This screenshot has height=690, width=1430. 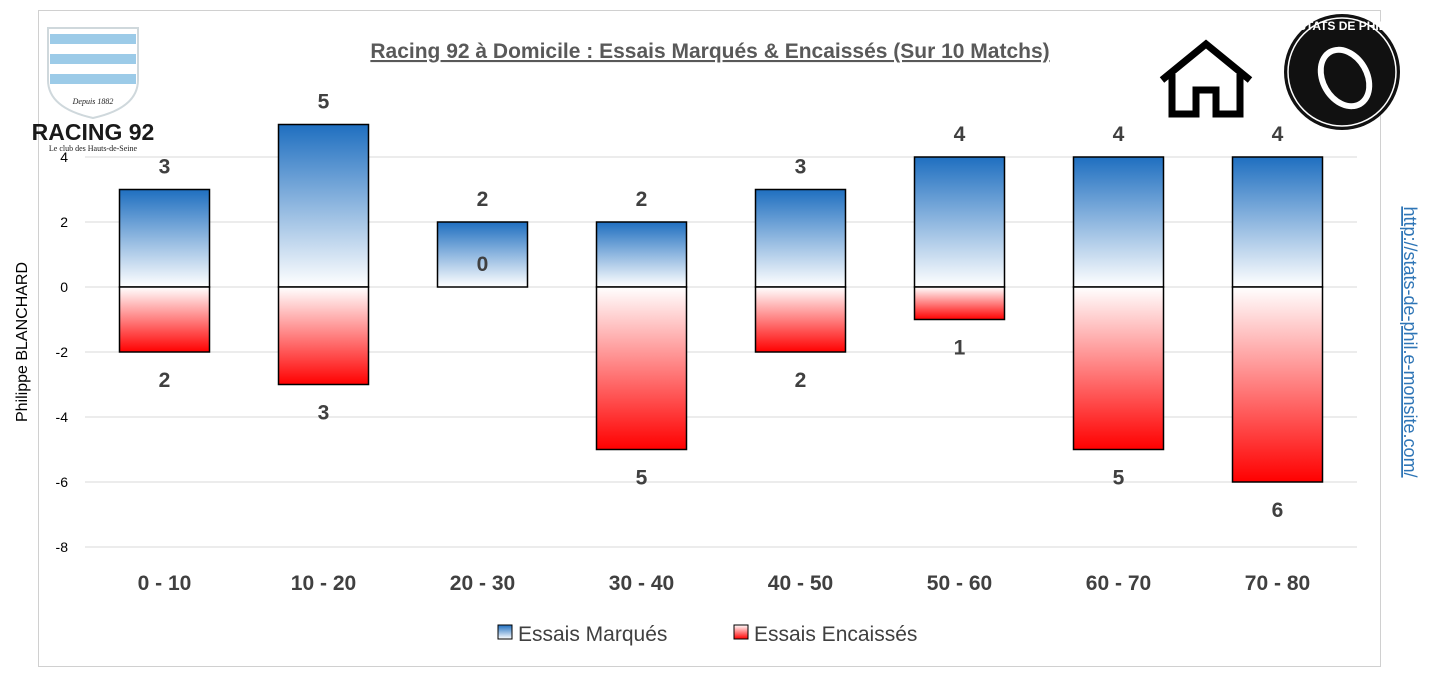 I want to click on y-tick-label: 2, so click(x=64, y=222).